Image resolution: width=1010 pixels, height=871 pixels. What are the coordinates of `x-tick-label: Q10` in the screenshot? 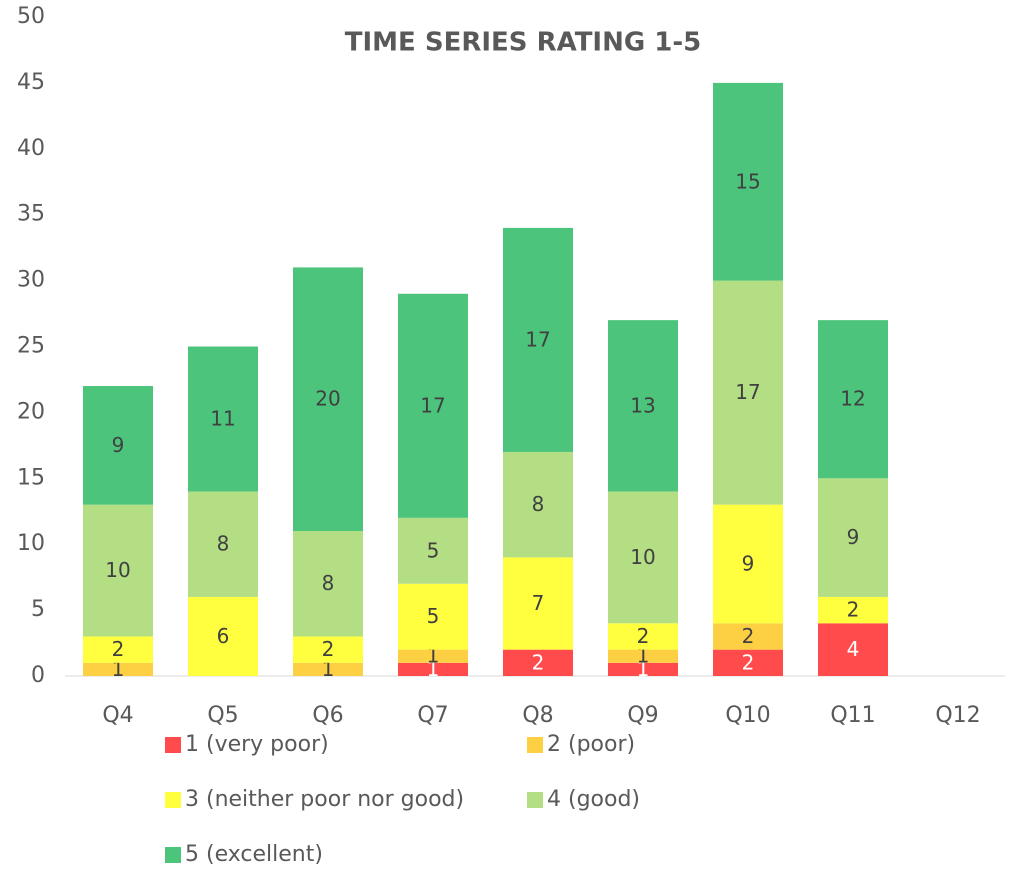 It's located at (747, 715).